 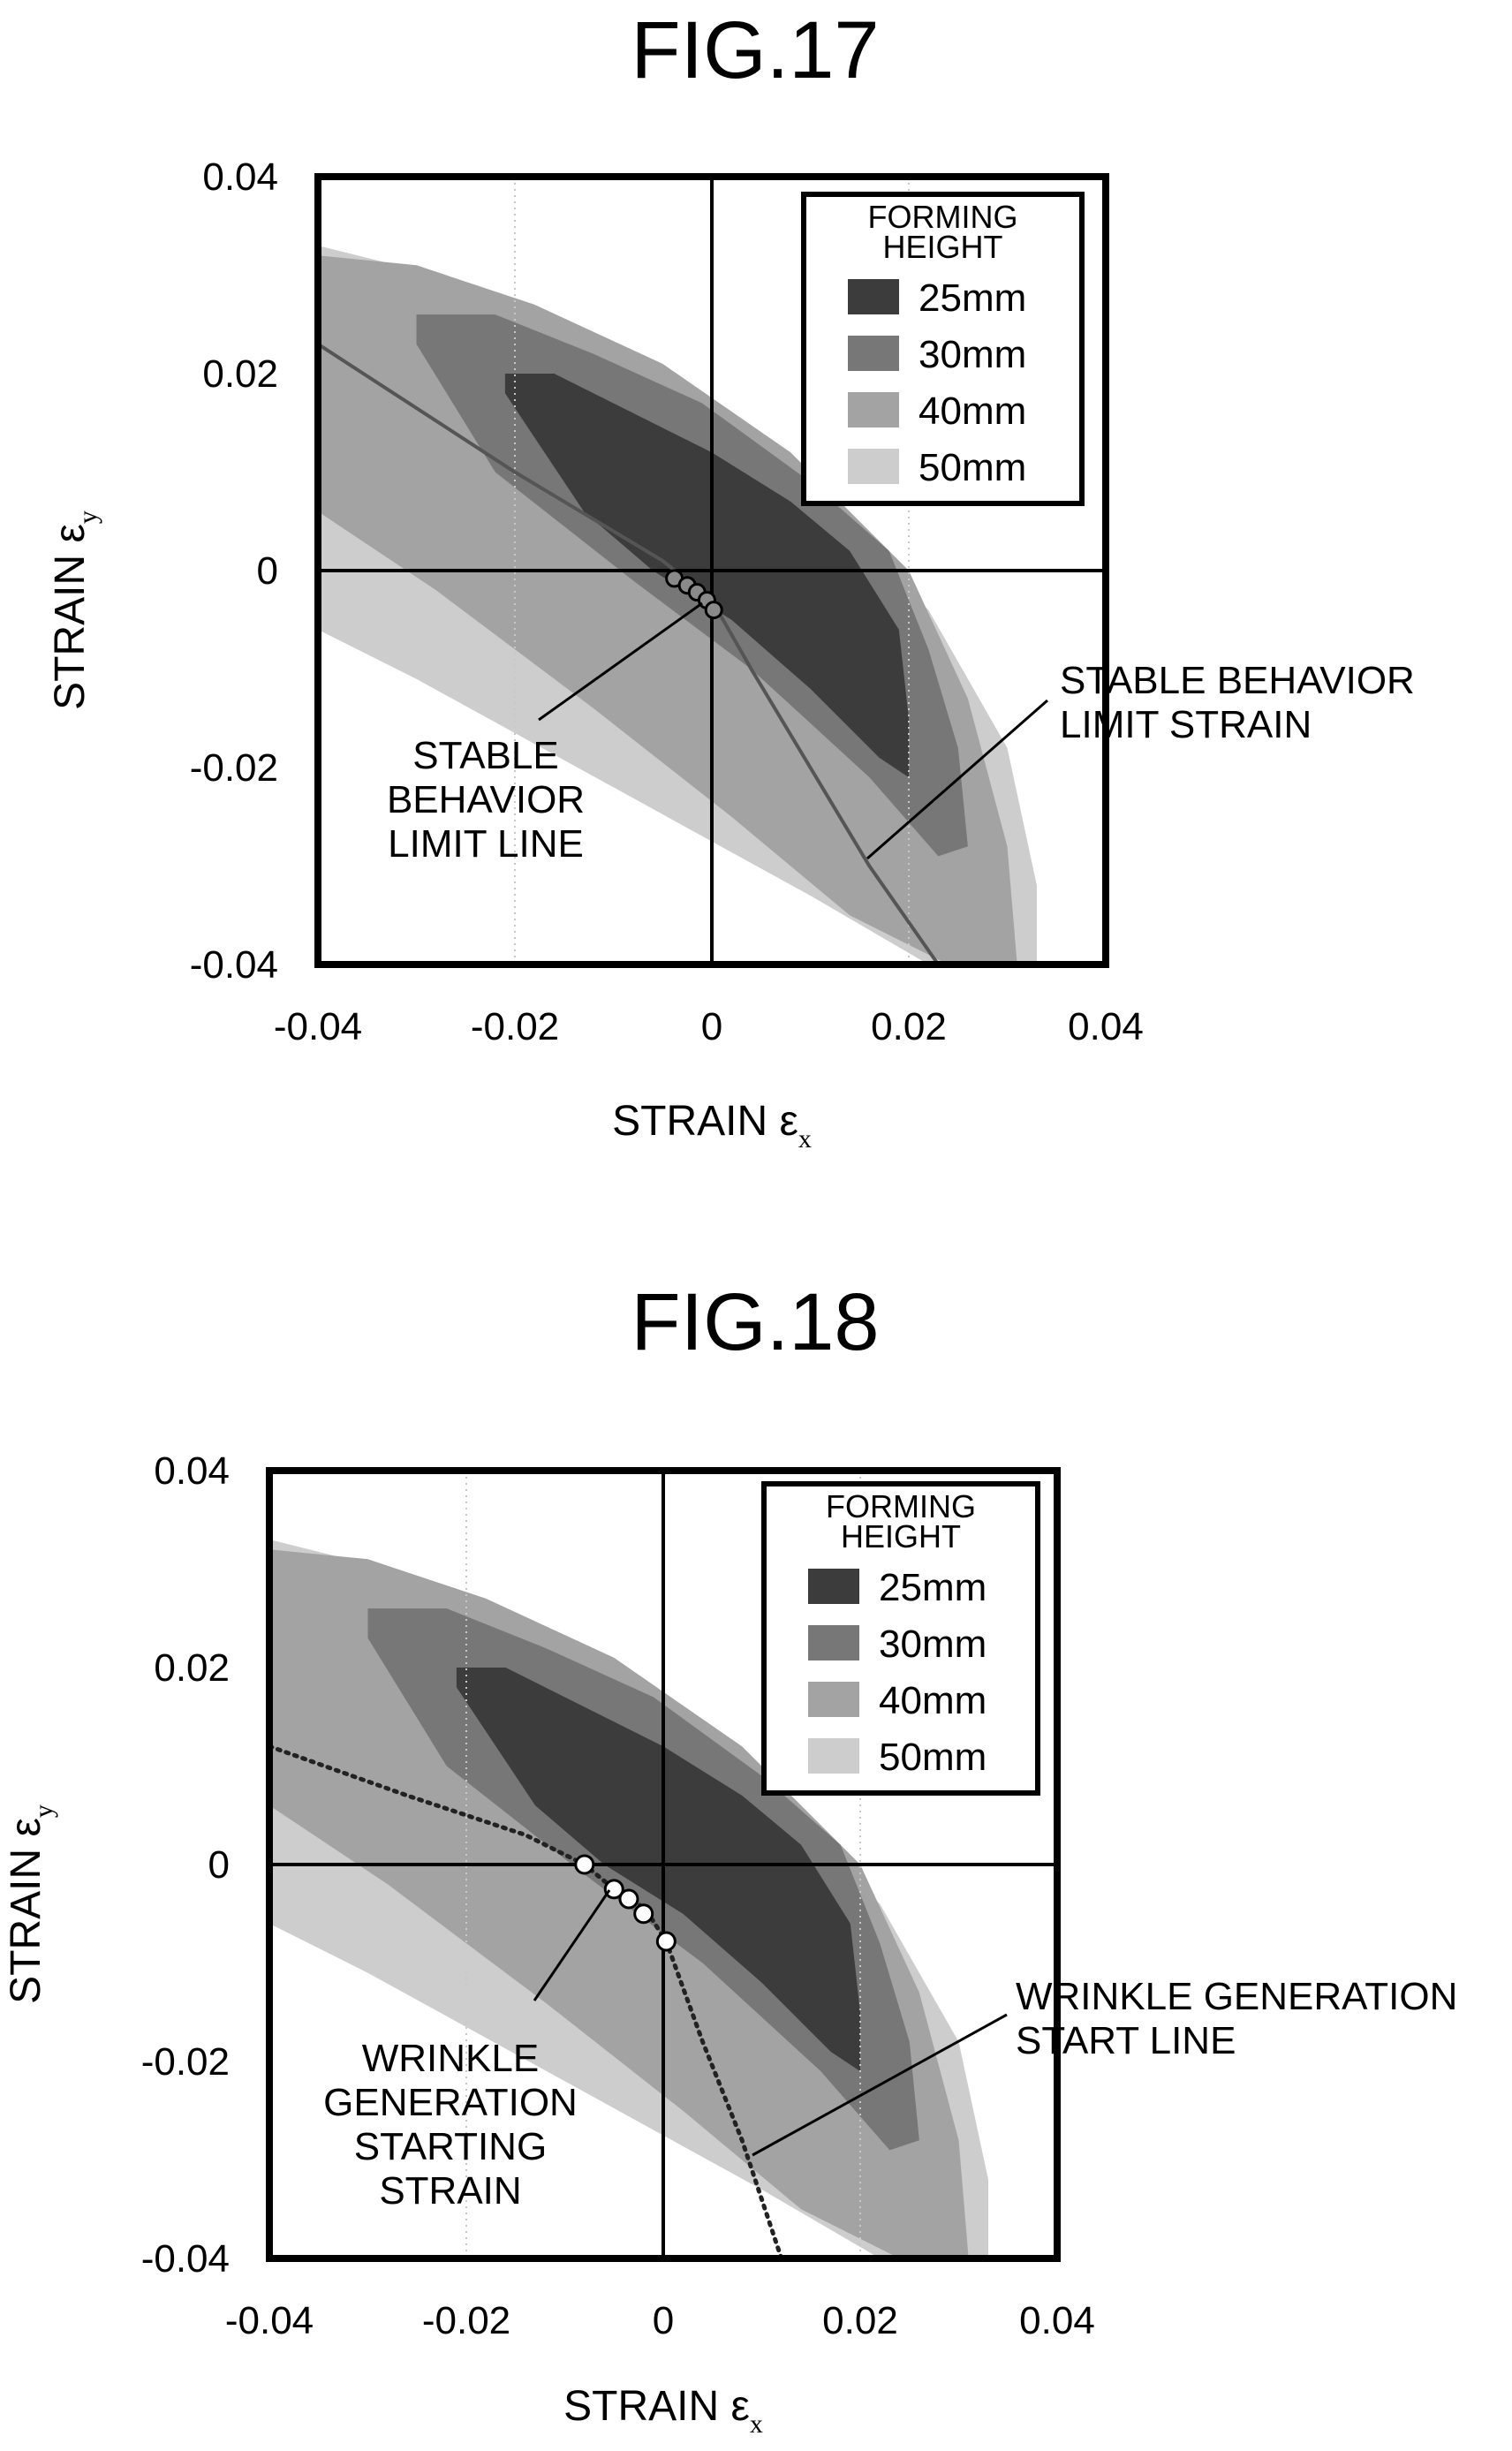 I want to click on limit-line, so click(x=629, y=654).